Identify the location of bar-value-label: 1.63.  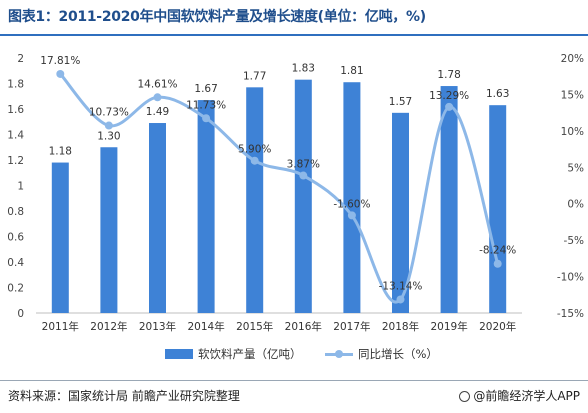
(497, 94).